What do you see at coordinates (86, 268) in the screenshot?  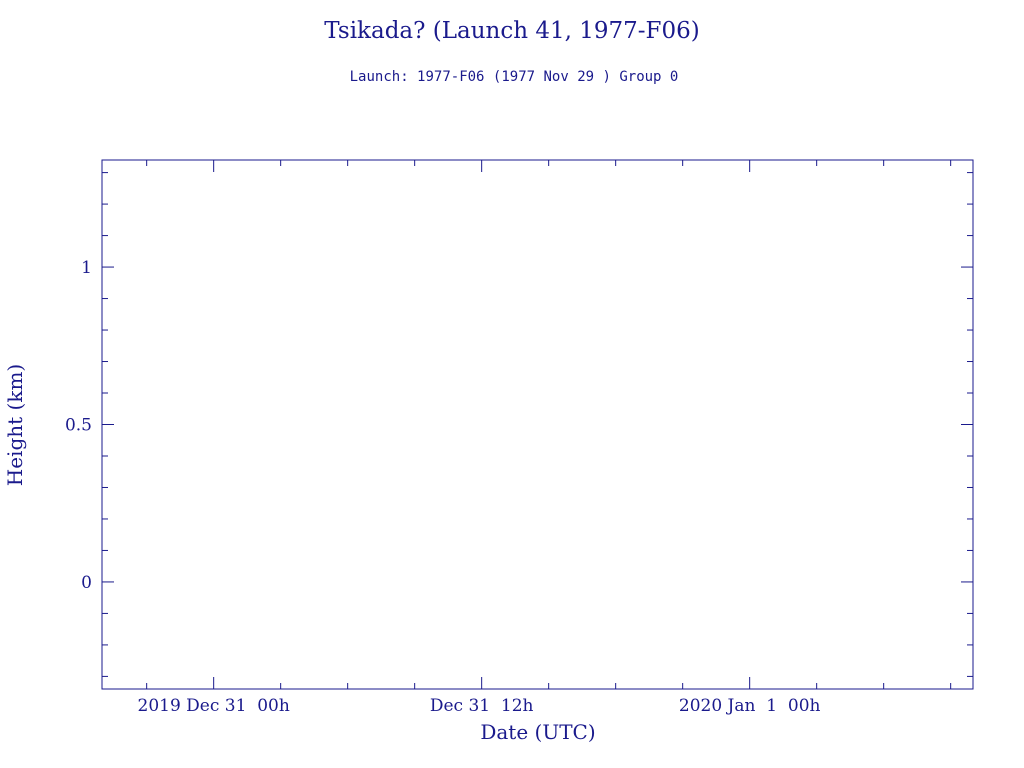 I see `y-tick-label: 1` at bounding box center [86, 268].